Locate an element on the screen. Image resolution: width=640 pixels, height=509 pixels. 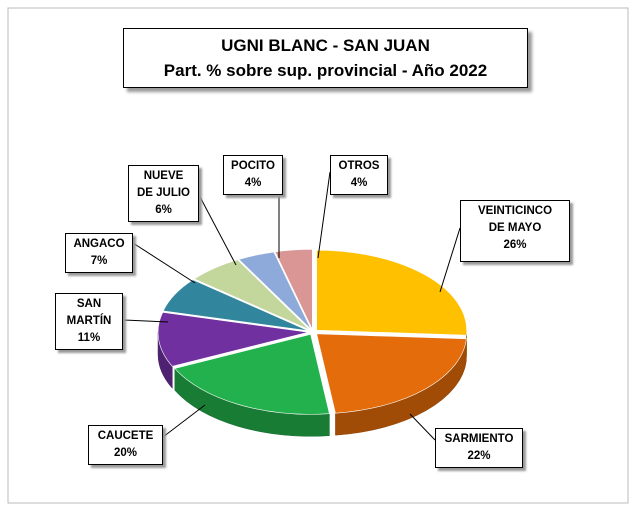
label-value: 26% is located at coordinates (515, 245).